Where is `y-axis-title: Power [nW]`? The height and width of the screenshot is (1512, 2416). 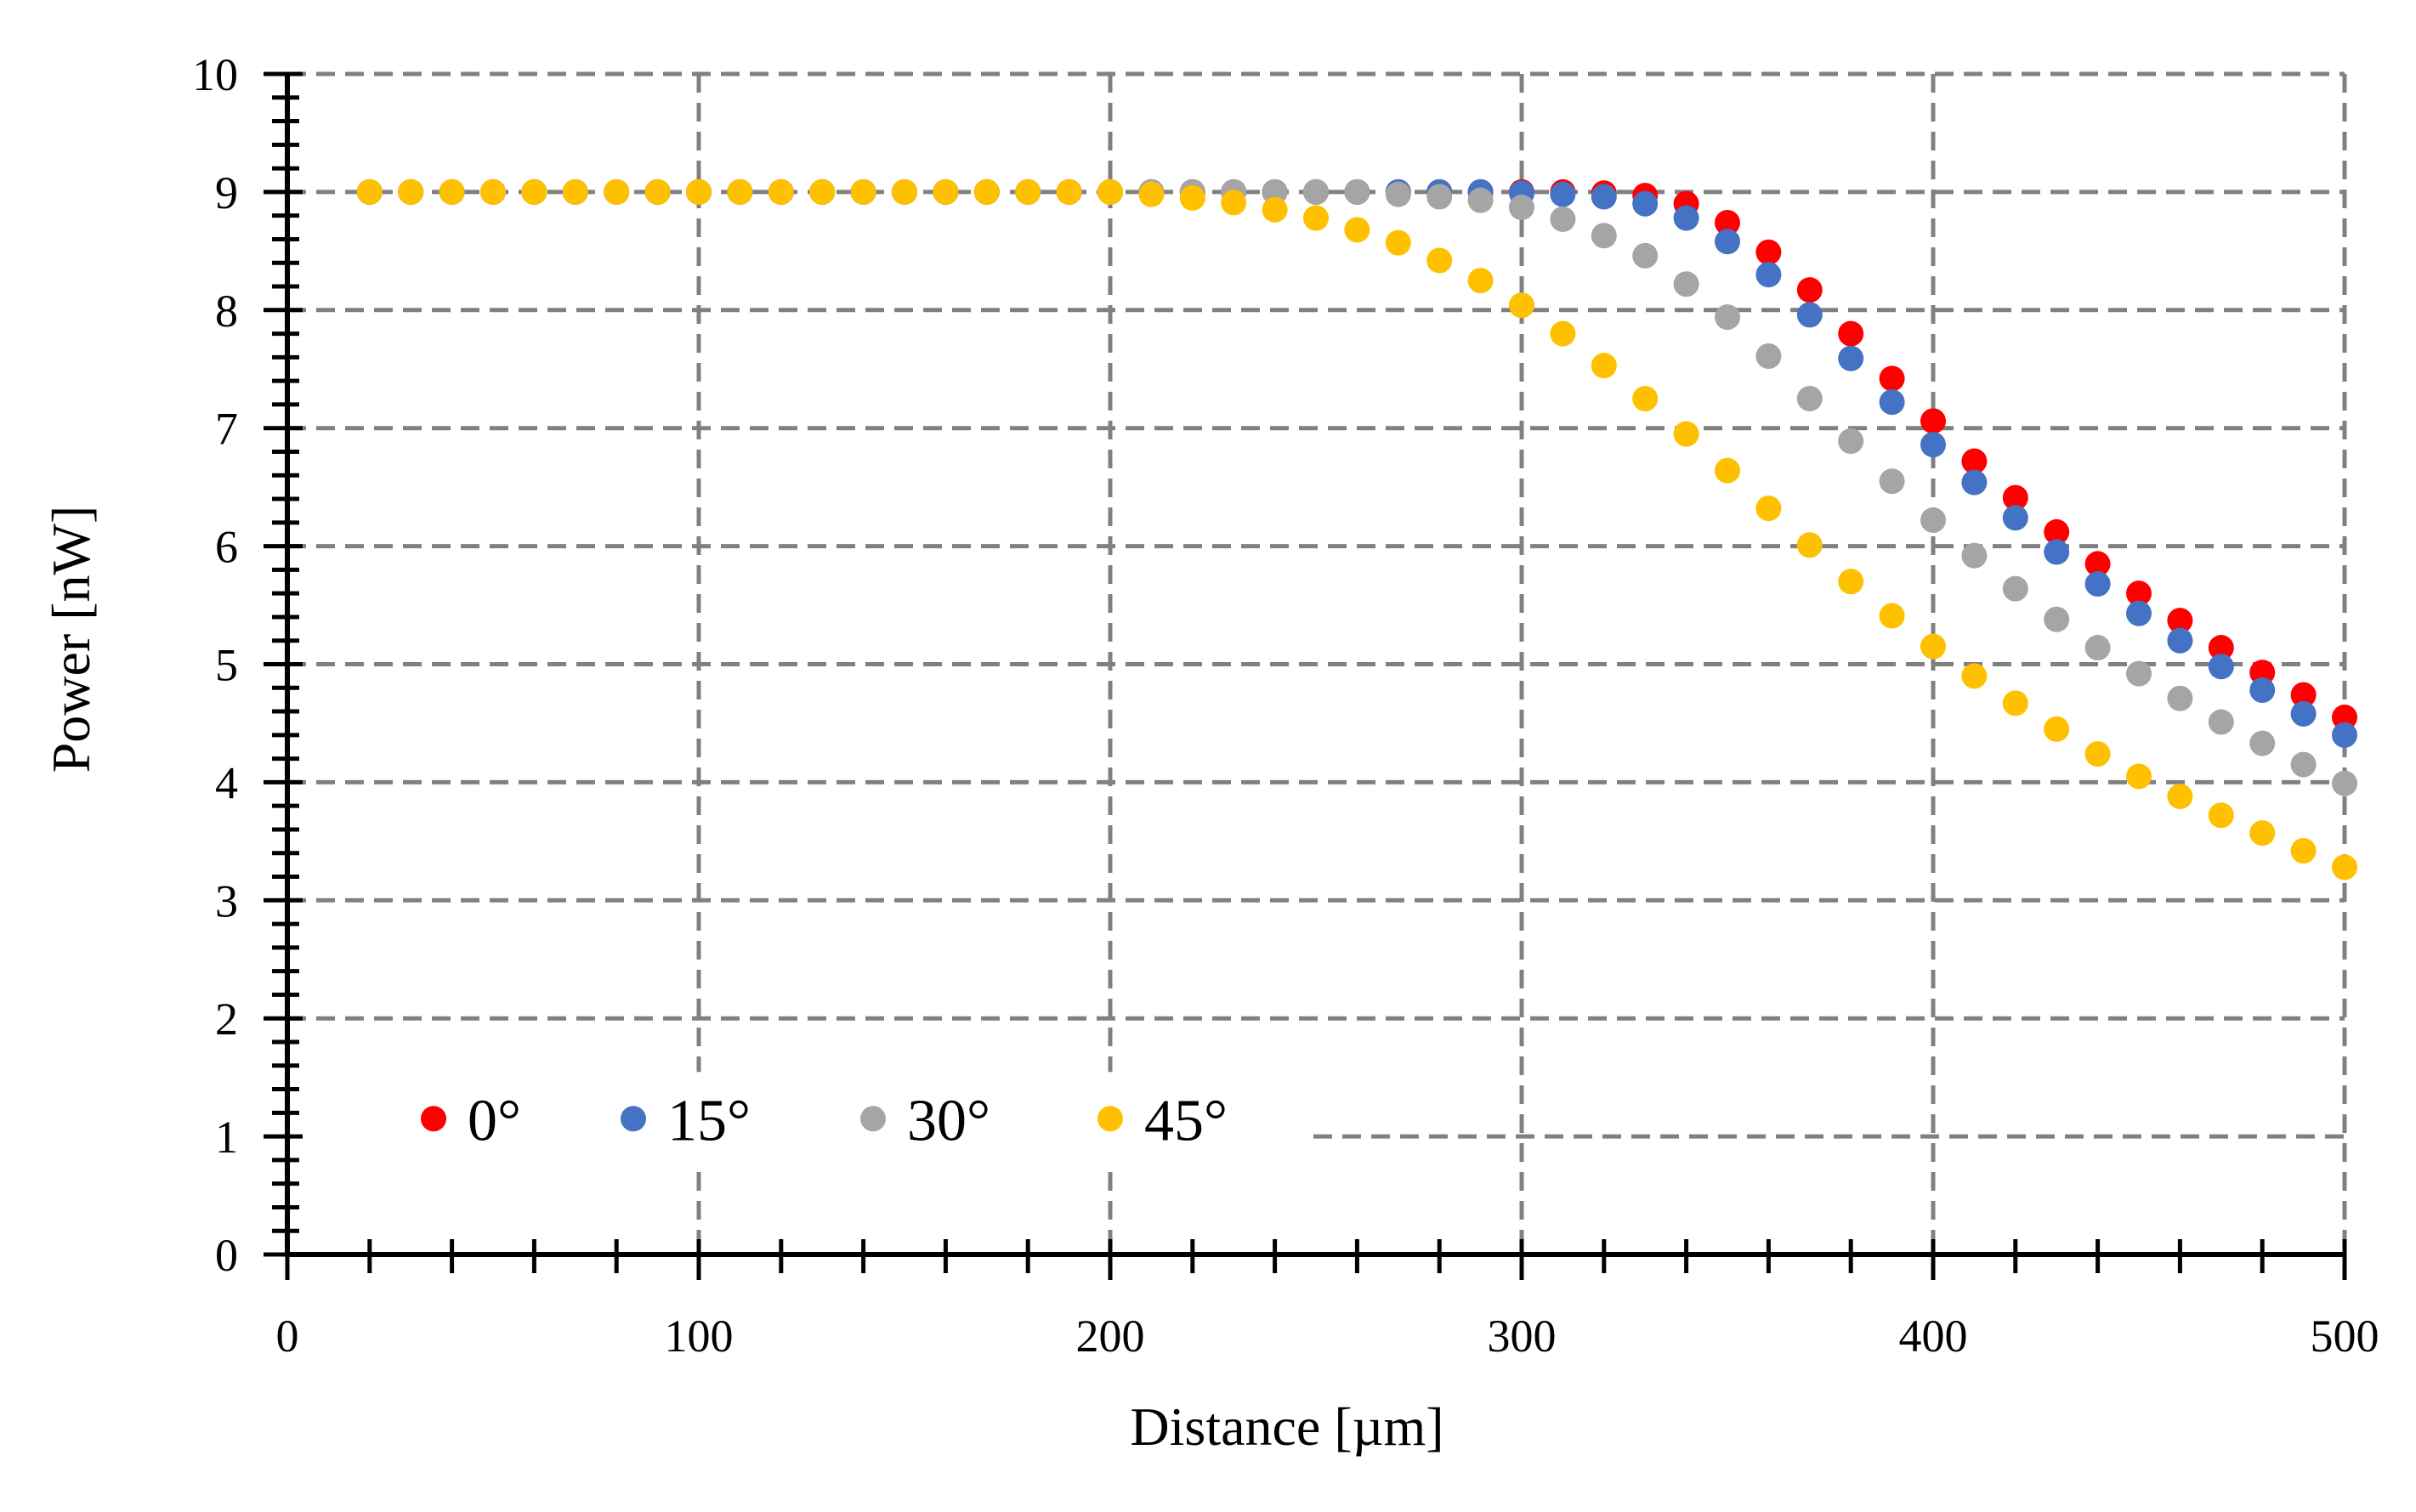
y-axis-title: Power [nW] is located at coordinates (71, 639).